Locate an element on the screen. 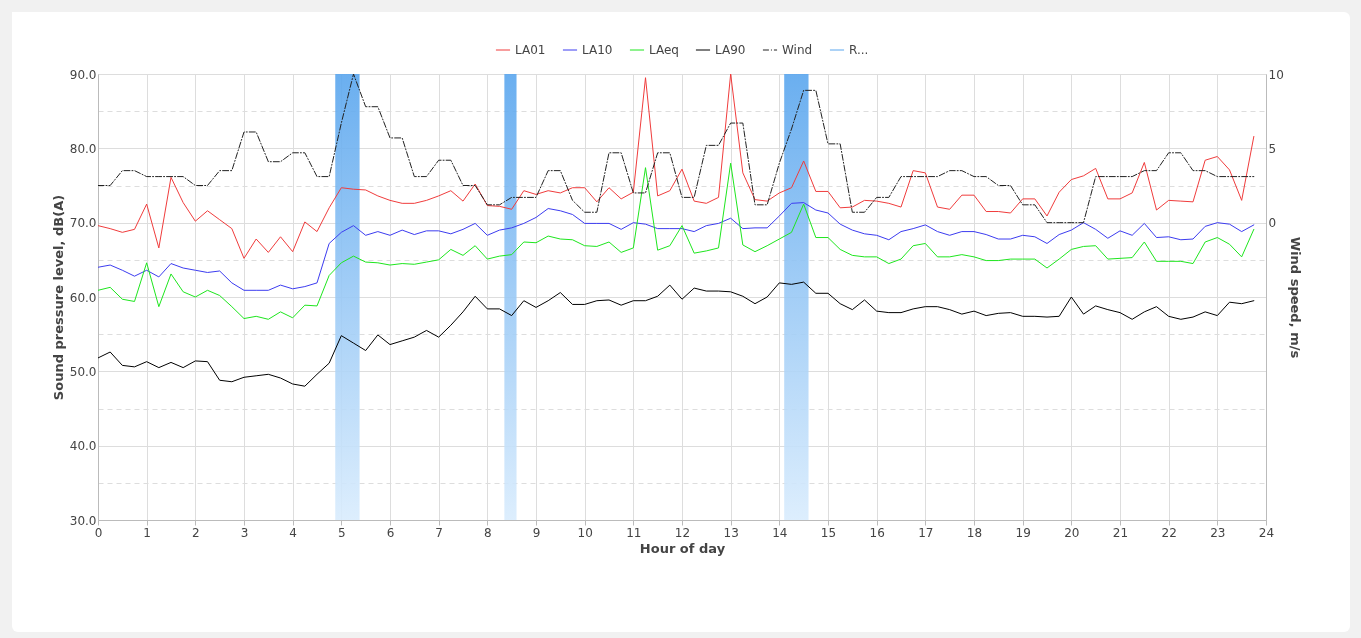  x-tick-label: 5 is located at coordinates (342, 532).